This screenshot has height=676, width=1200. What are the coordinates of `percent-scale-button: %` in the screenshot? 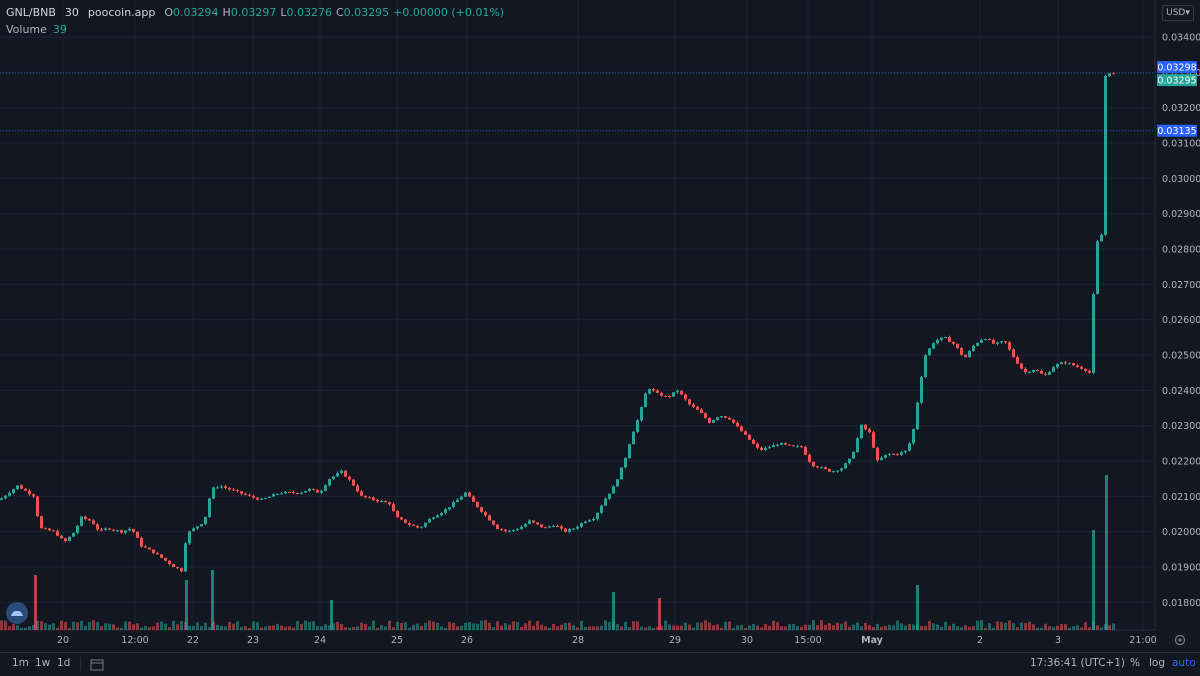 It's located at (1135, 663).